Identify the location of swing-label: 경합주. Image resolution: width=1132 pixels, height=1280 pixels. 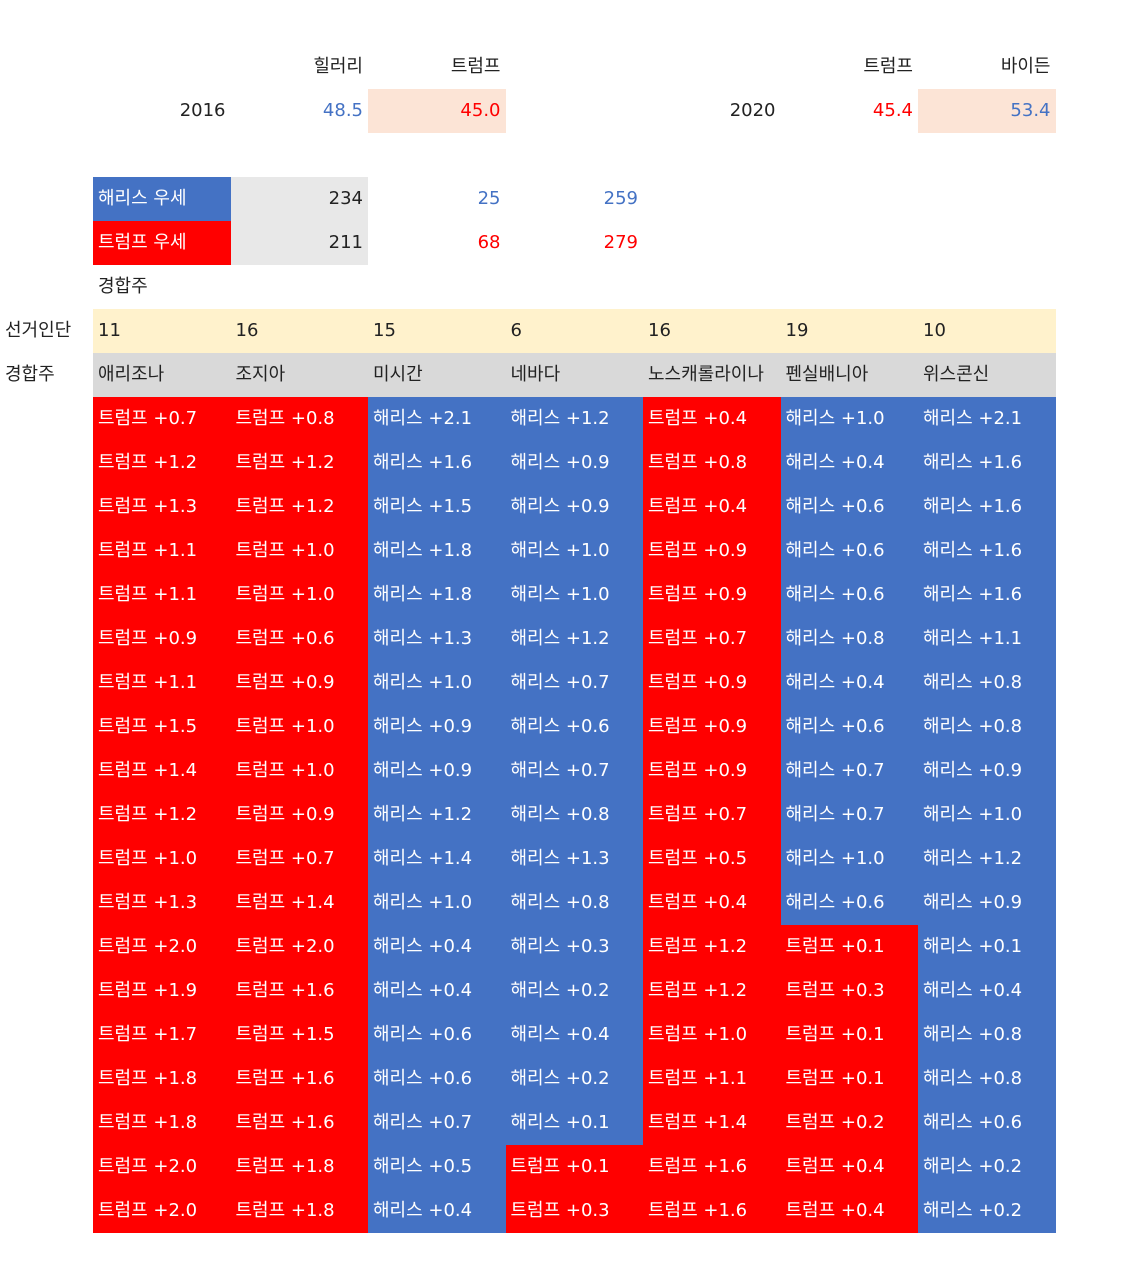
(123, 286).